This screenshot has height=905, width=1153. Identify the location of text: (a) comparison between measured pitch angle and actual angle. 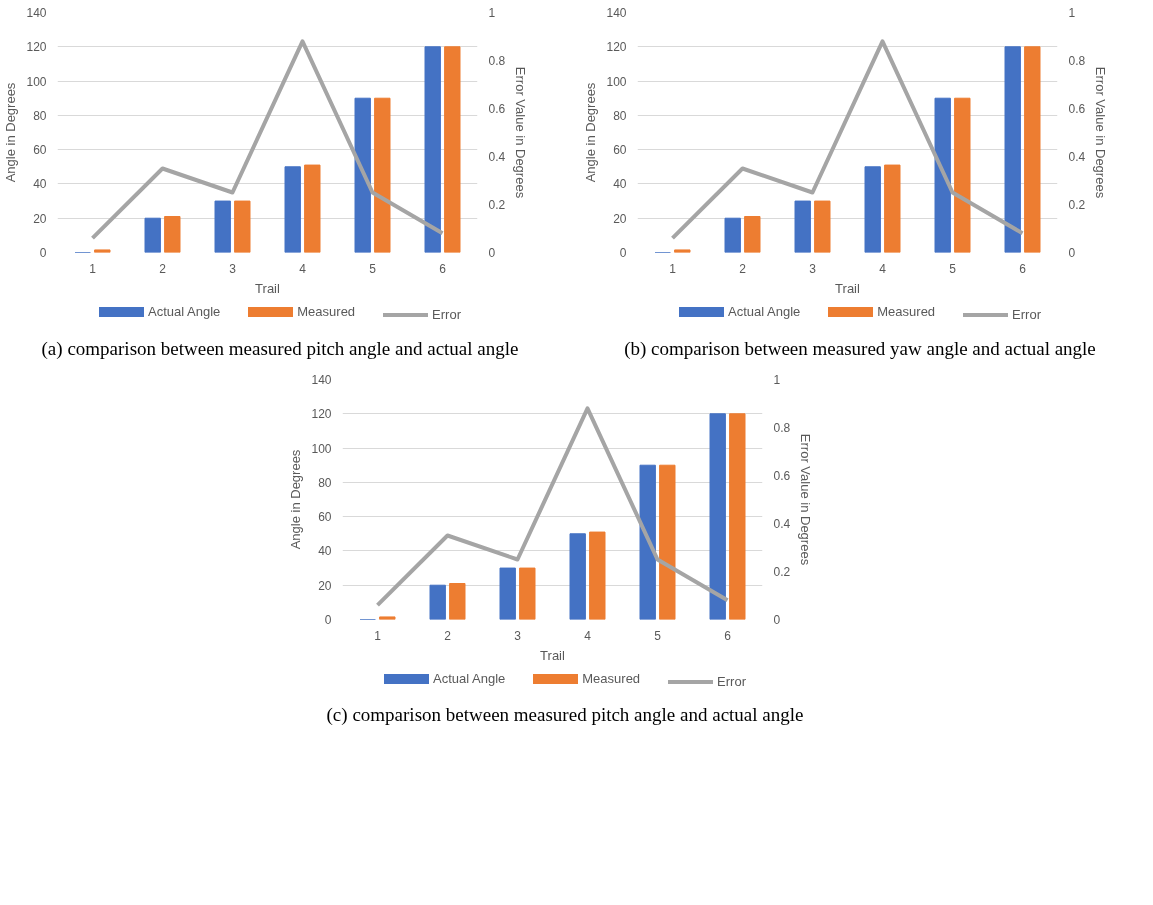
(280, 348).